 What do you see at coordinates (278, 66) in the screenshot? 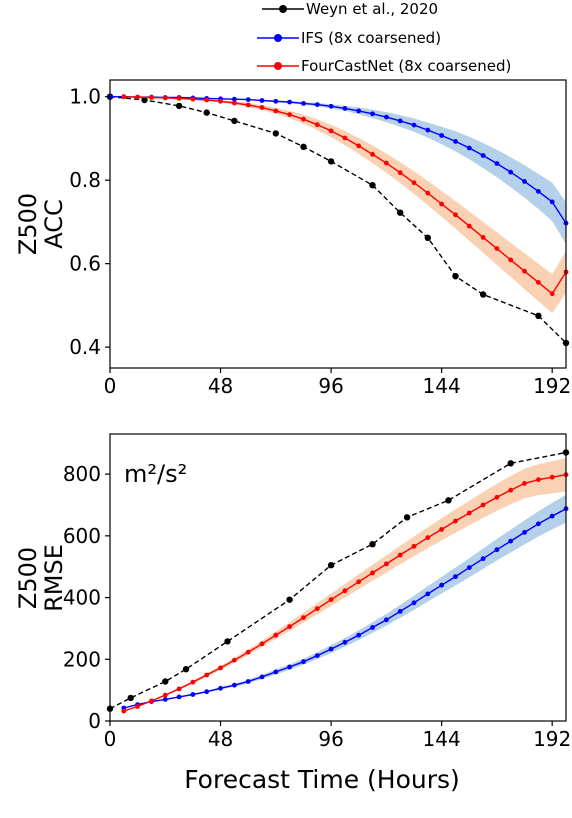
I see `legend-marker-fourcastnet` at bounding box center [278, 66].